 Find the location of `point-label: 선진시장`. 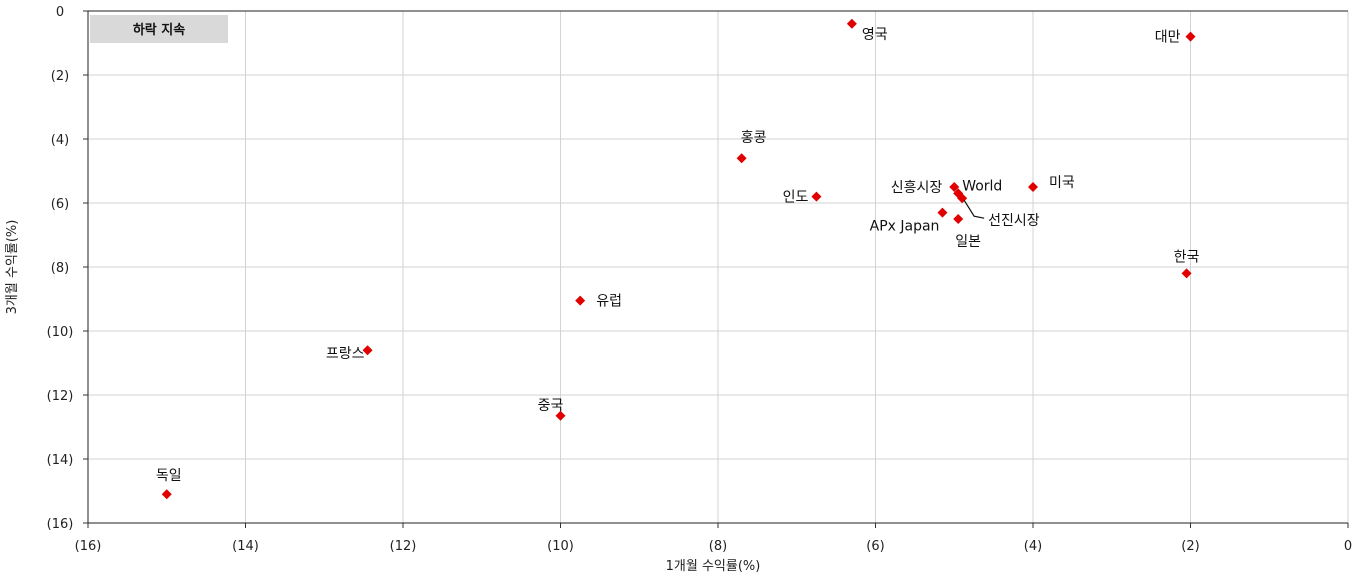

point-label: 선진시장 is located at coordinates (1014, 221).